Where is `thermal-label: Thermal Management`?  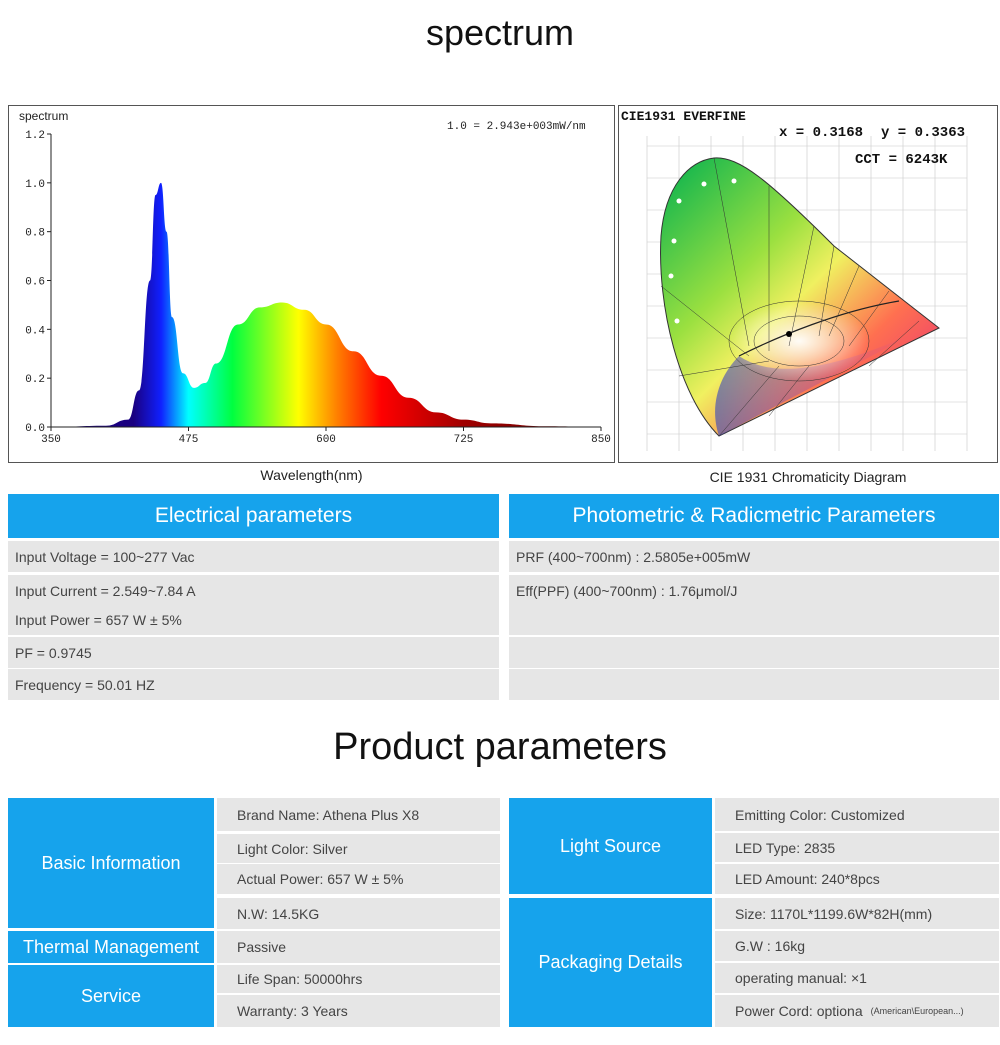 thermal-label: Thermal Management is located at coordinates (111, 947).